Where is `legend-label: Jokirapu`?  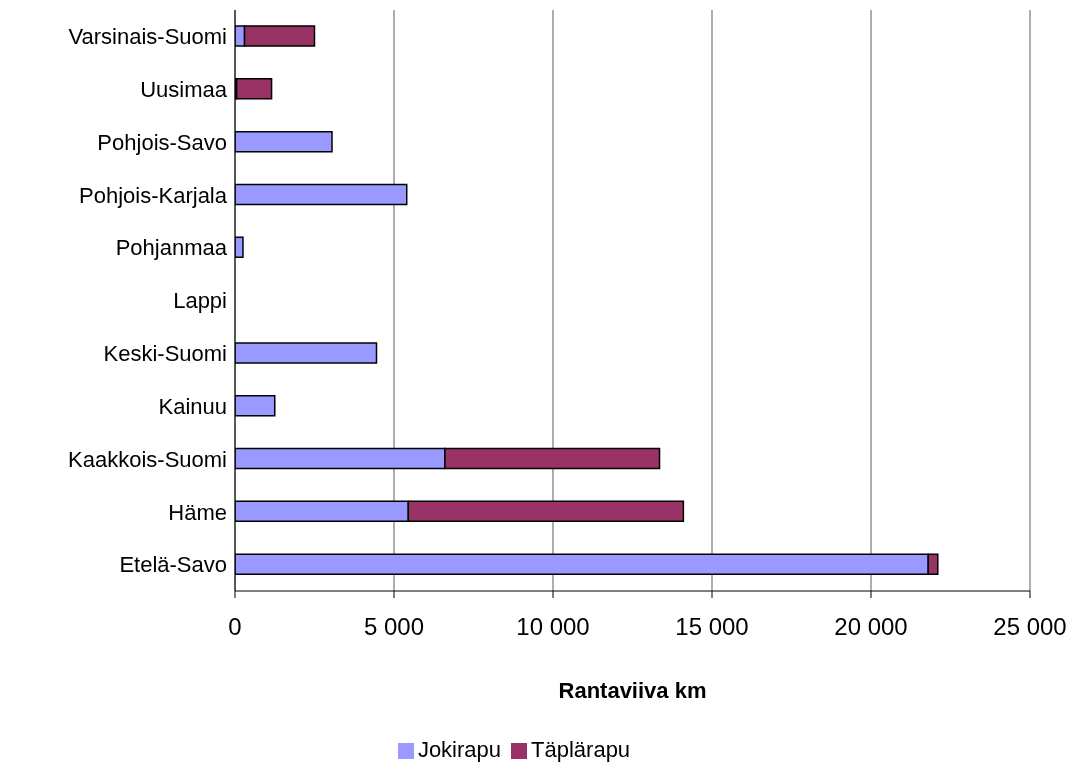
legend-label: Jokirapu is located at coordinates (459, 749).